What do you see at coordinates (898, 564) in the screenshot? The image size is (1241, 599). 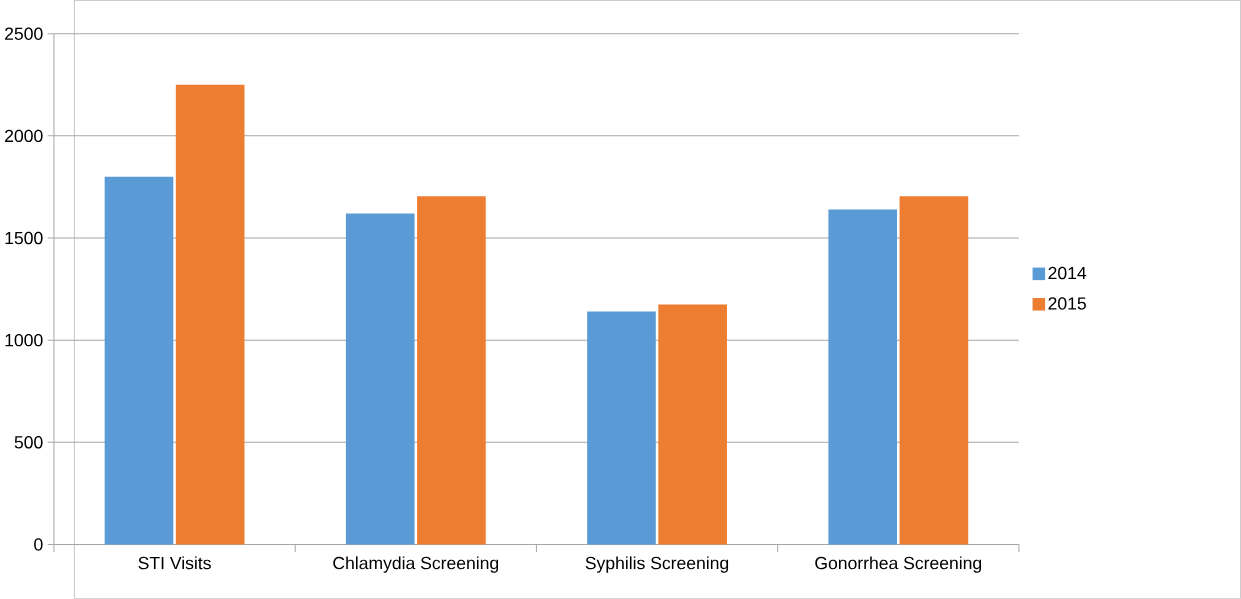 I see `x-tick-label: Gonorrhea Screening` at bounding box center [898, 564].